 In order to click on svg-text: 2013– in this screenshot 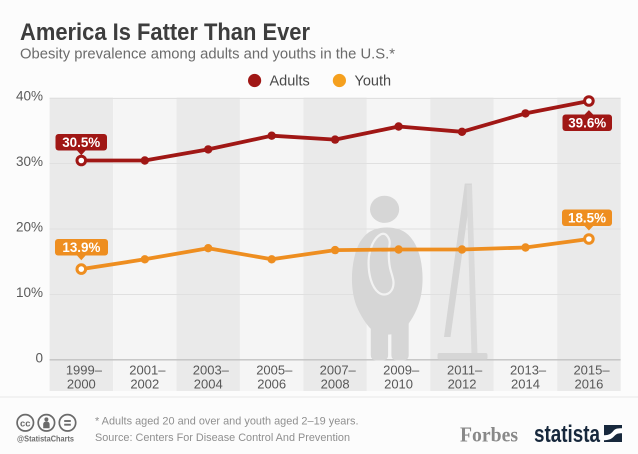, I will do `click(528, 369)`.